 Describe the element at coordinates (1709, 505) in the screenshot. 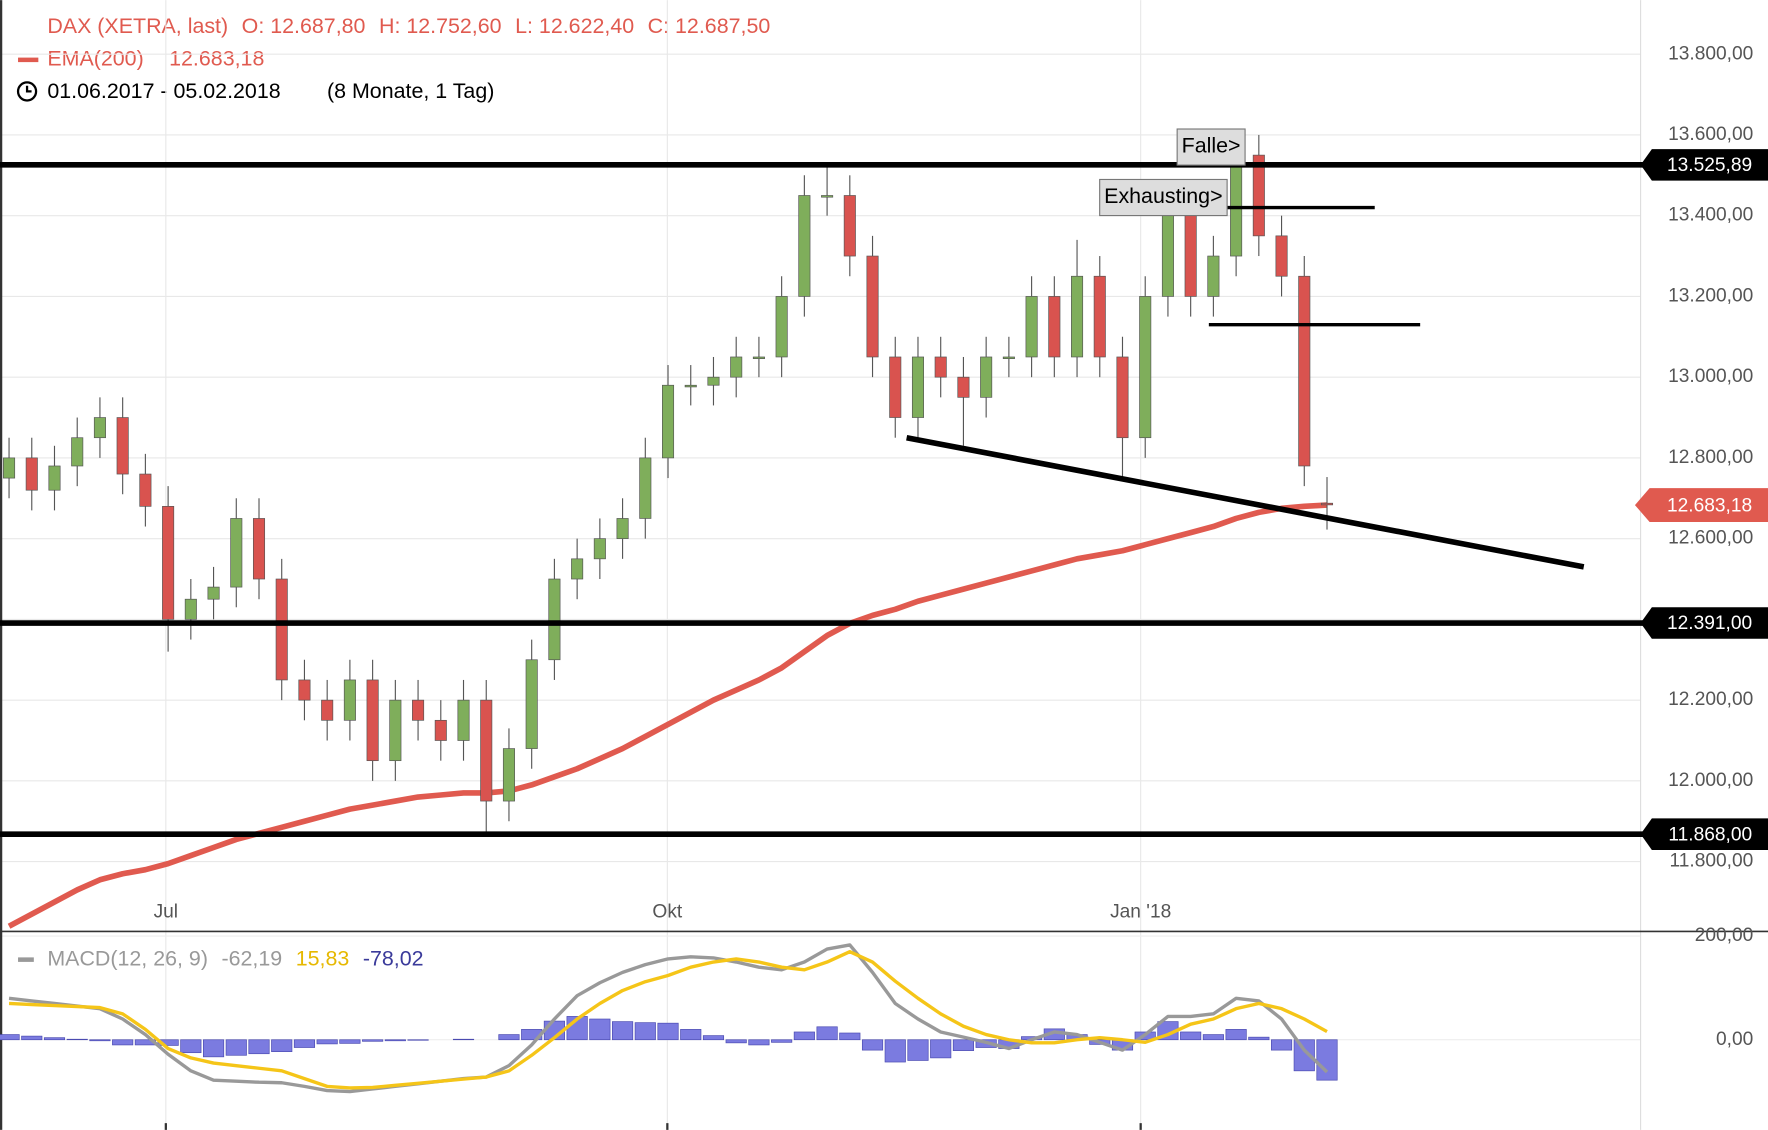

I see `price-label: 12.683,18` at that location.